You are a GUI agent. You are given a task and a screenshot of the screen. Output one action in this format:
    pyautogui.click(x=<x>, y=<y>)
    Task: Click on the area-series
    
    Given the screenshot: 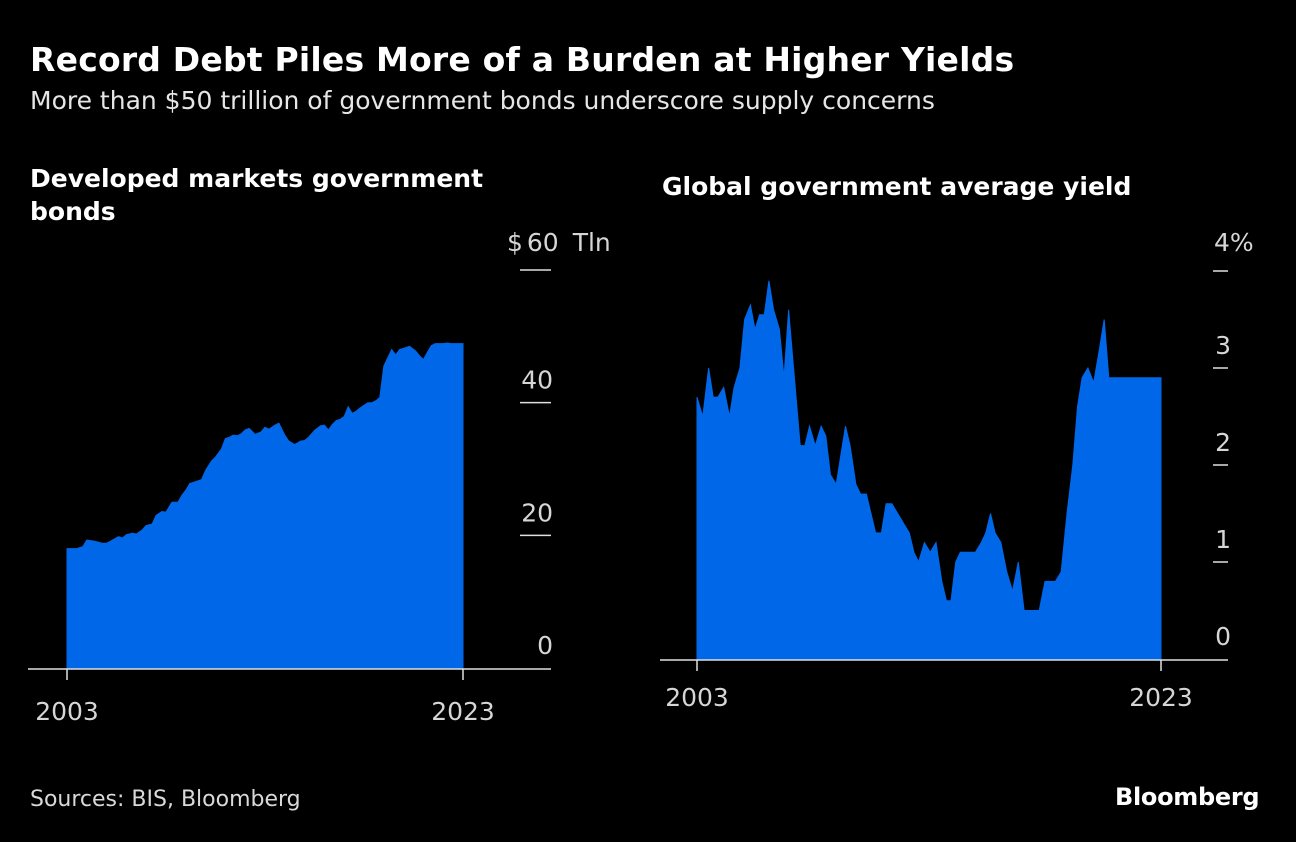 What is the action you would take?
    pyautogui.click(x=265, y=505)
    